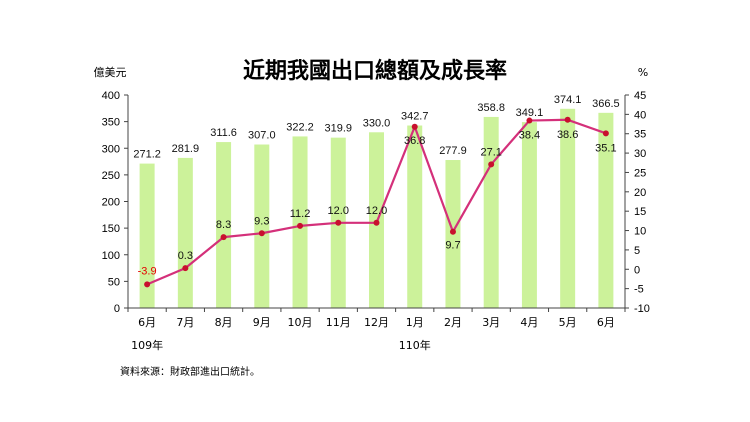 Image resolution: width=750 pixels, height=422 pixels. Describe the element at coordinates (640, 232) in the screenshot. I see `right-tick-label: 10` at that location.